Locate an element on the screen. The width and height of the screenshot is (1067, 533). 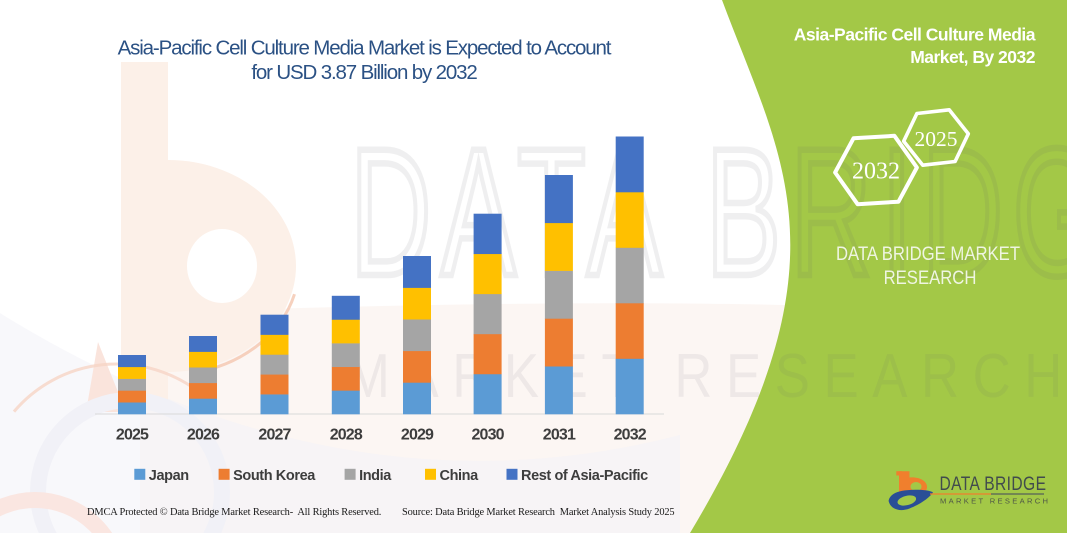
svg-text:Asia-Pacific Cell Culture Medi: Asia-Pacific Cell Culture Media is located at coordinates (915, 35).